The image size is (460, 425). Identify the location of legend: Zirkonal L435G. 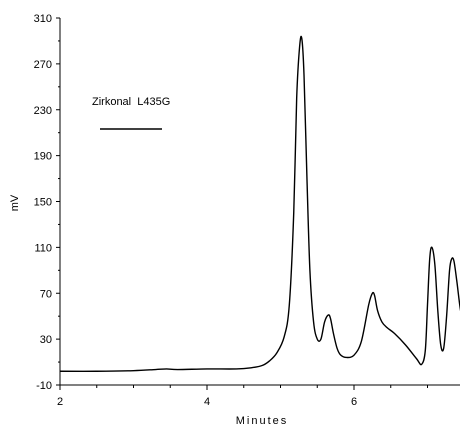
(131, 113).